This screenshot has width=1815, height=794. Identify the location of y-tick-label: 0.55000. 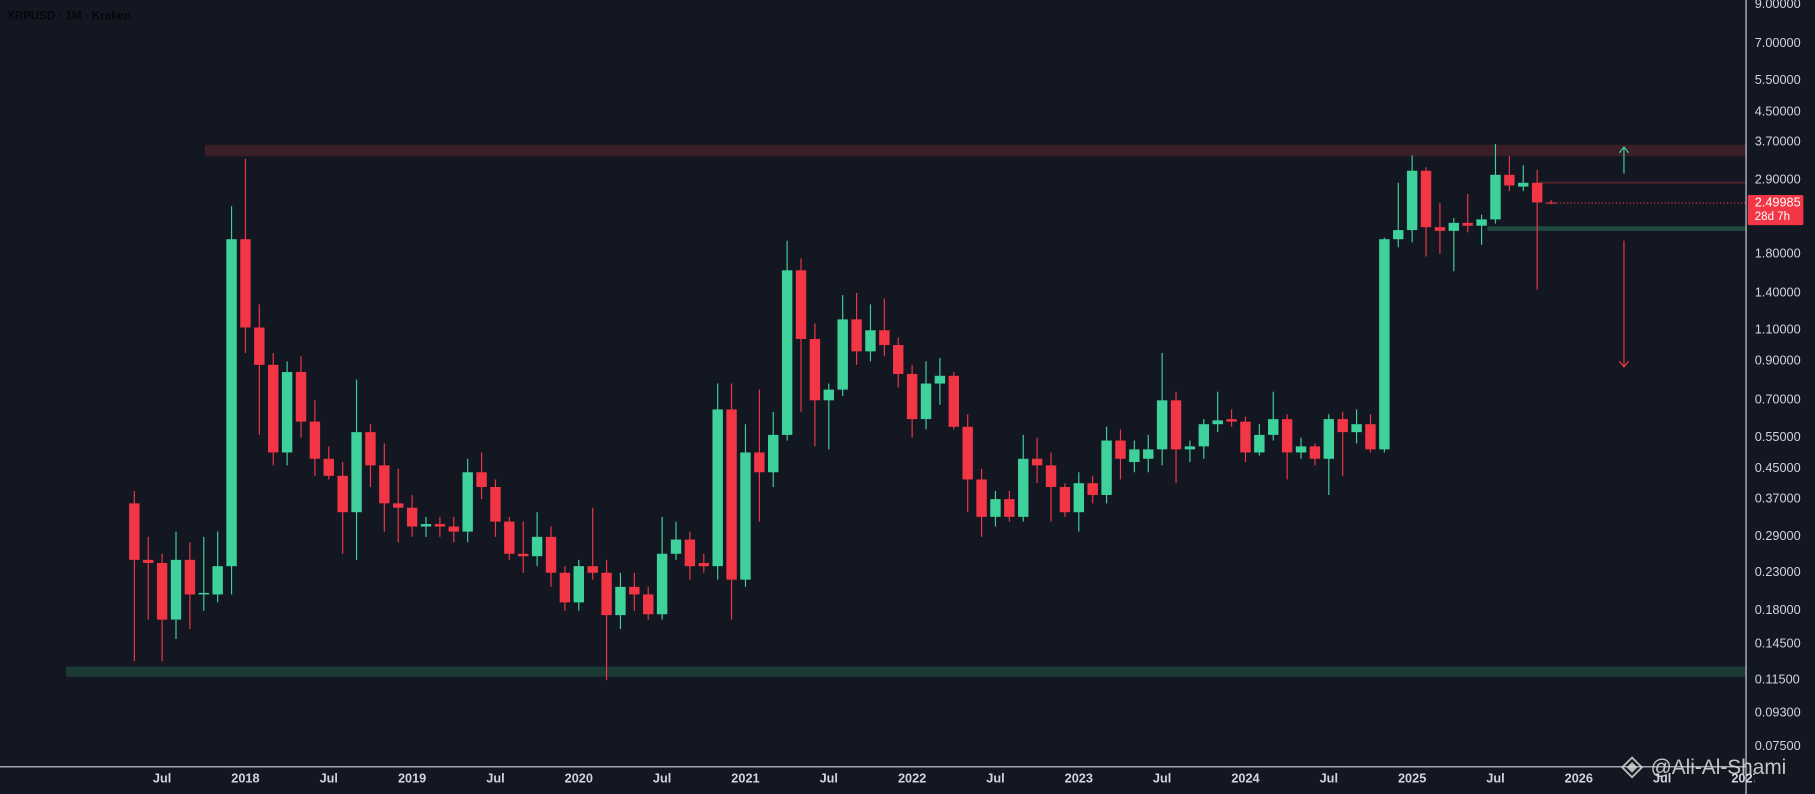
(1778, 436).